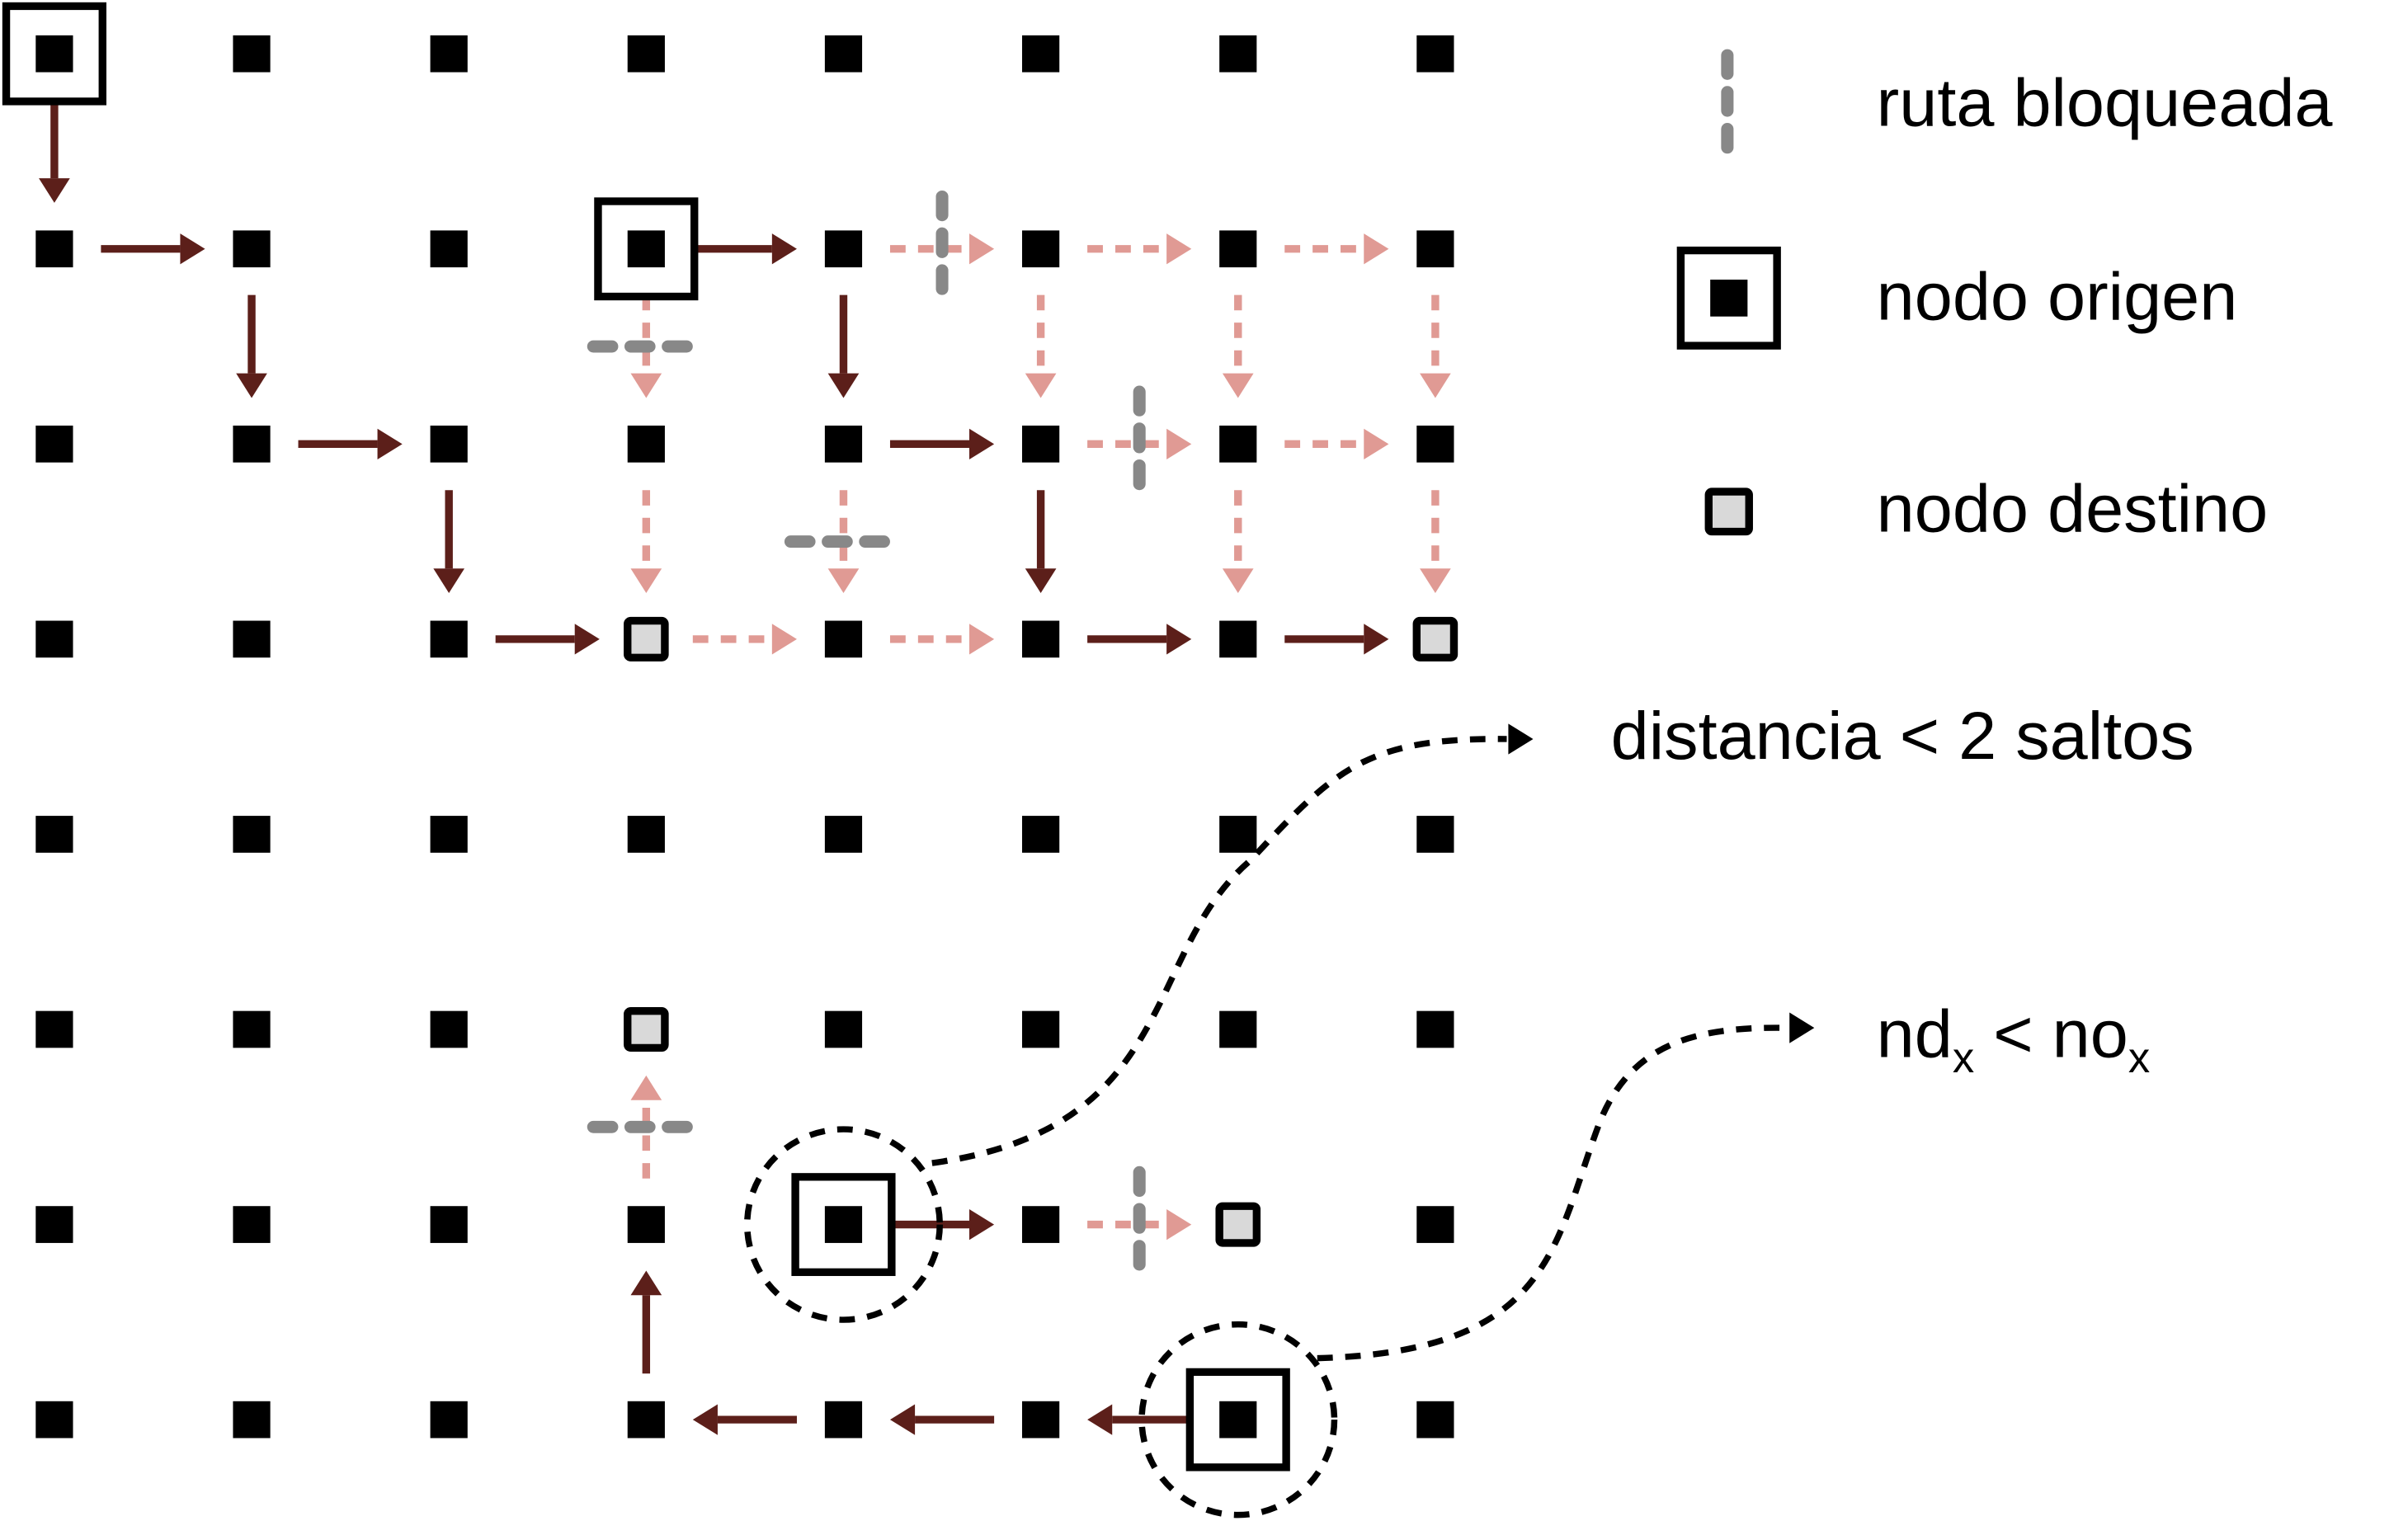 The image size is (2408, 1521). I want to click on solid-route-arrow-16-head, so click(646, 1283).